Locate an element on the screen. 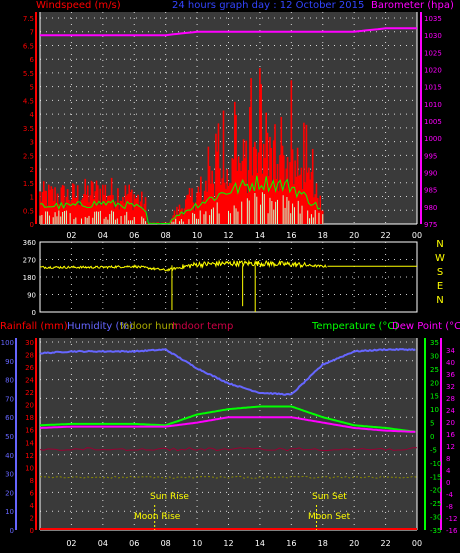 The image size is (460, 553). temp-tick-label: 15 is located at coordinates (434, 397).